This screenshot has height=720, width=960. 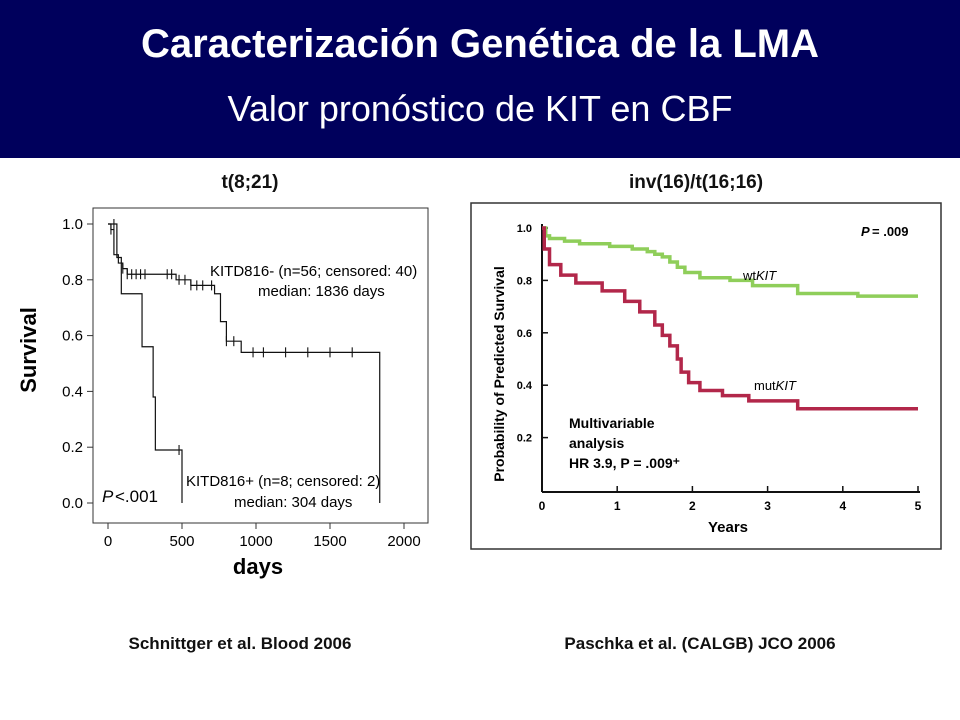 I want to click on left-x-tick-label: 2000, so click(x=403, y=541).